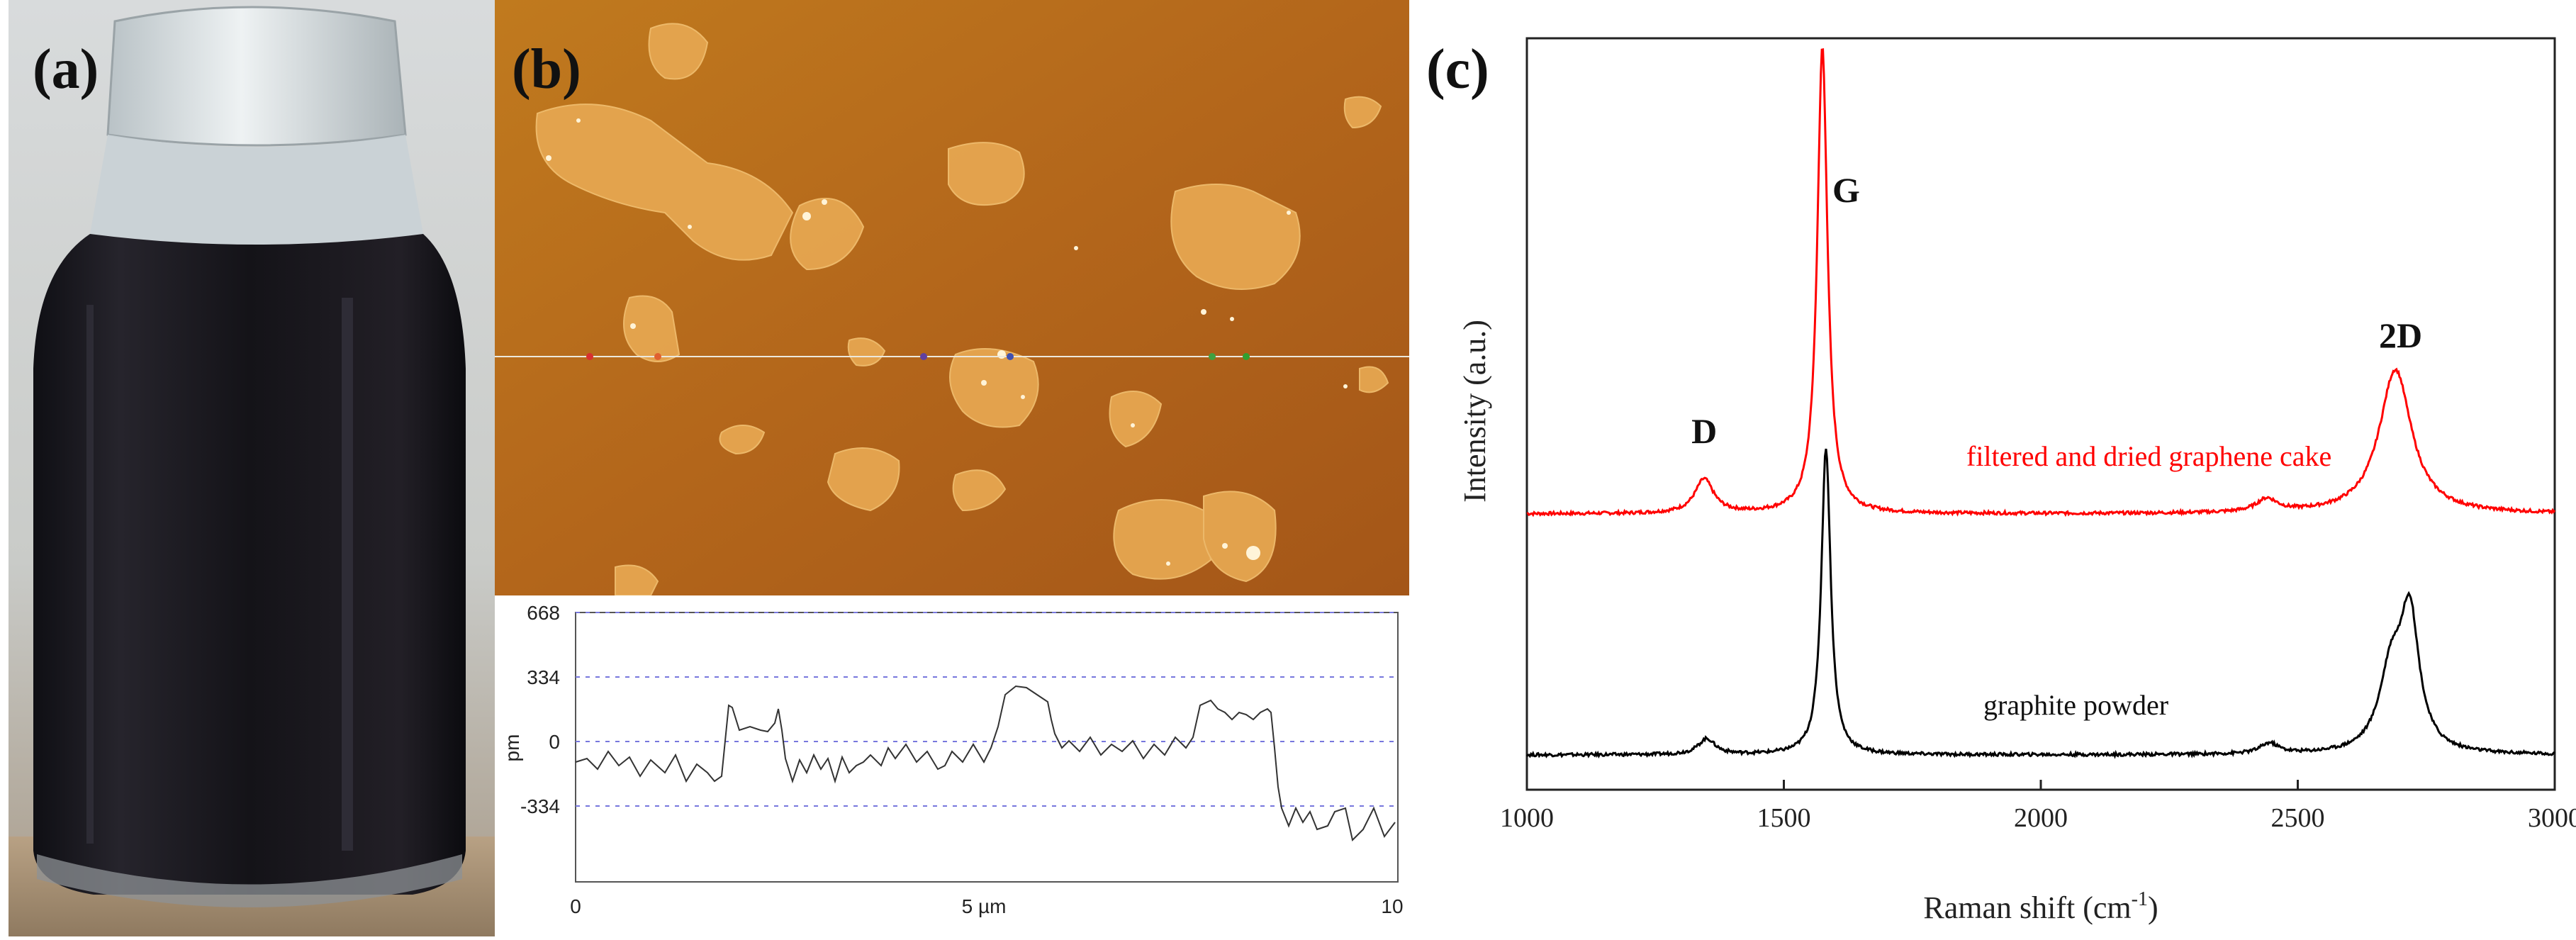 Image resolution: width=2576 pixels, height=940 pixels. What do you see at coordinates (547, 69) in the screenshot?
I see `panel-b-label: (b)` at bounding box center [547, 69].